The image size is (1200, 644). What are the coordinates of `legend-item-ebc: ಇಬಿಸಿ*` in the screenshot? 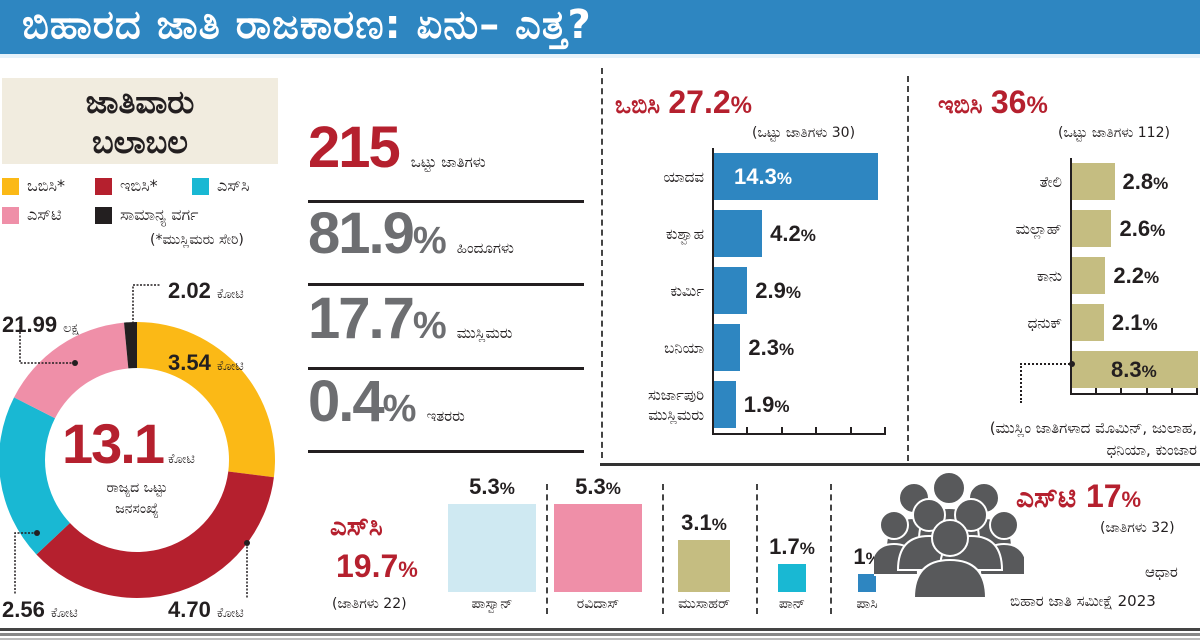 It's located at (126, 186).